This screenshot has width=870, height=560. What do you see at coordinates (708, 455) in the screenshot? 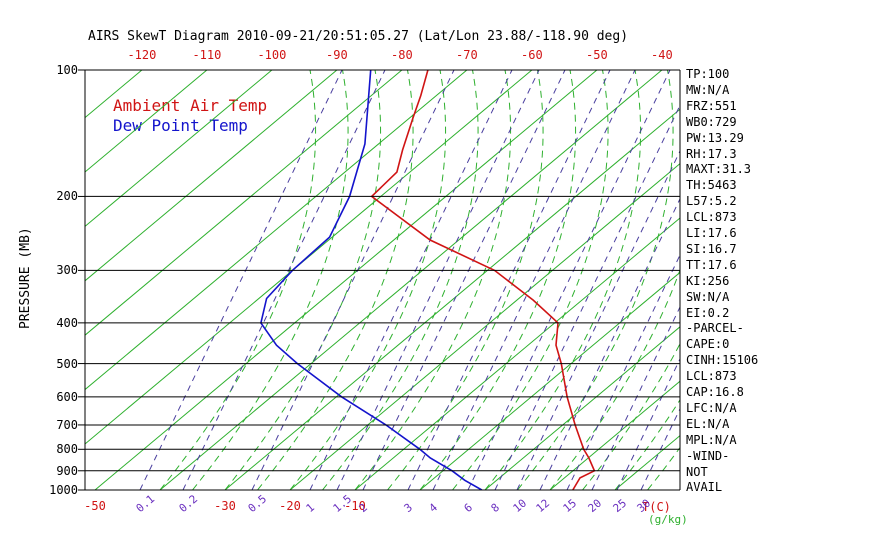
I see `stat-line: -WIND-` at bounding box center [708, 455].